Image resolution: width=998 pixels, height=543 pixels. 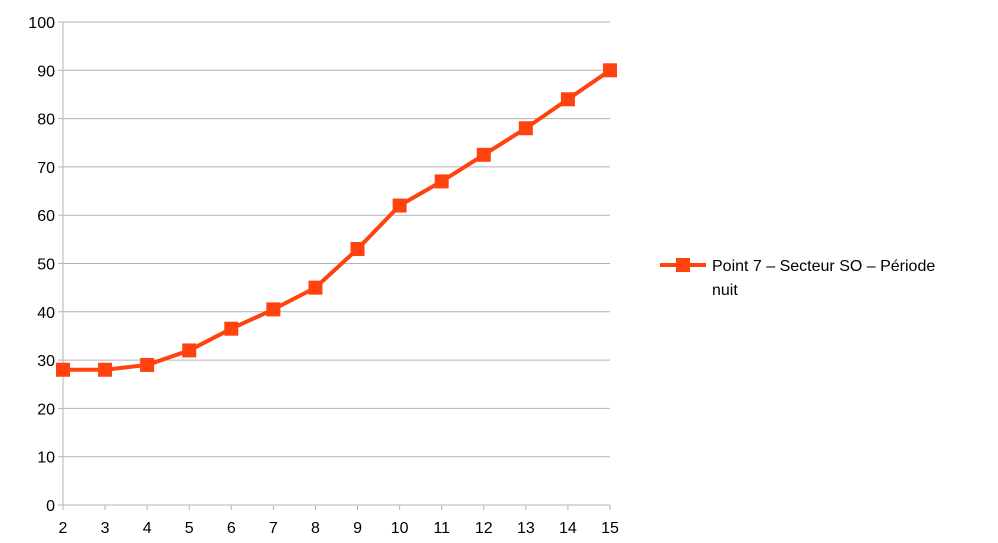 I want to click on x-tick-label: 6, so click(x=231, y=528).